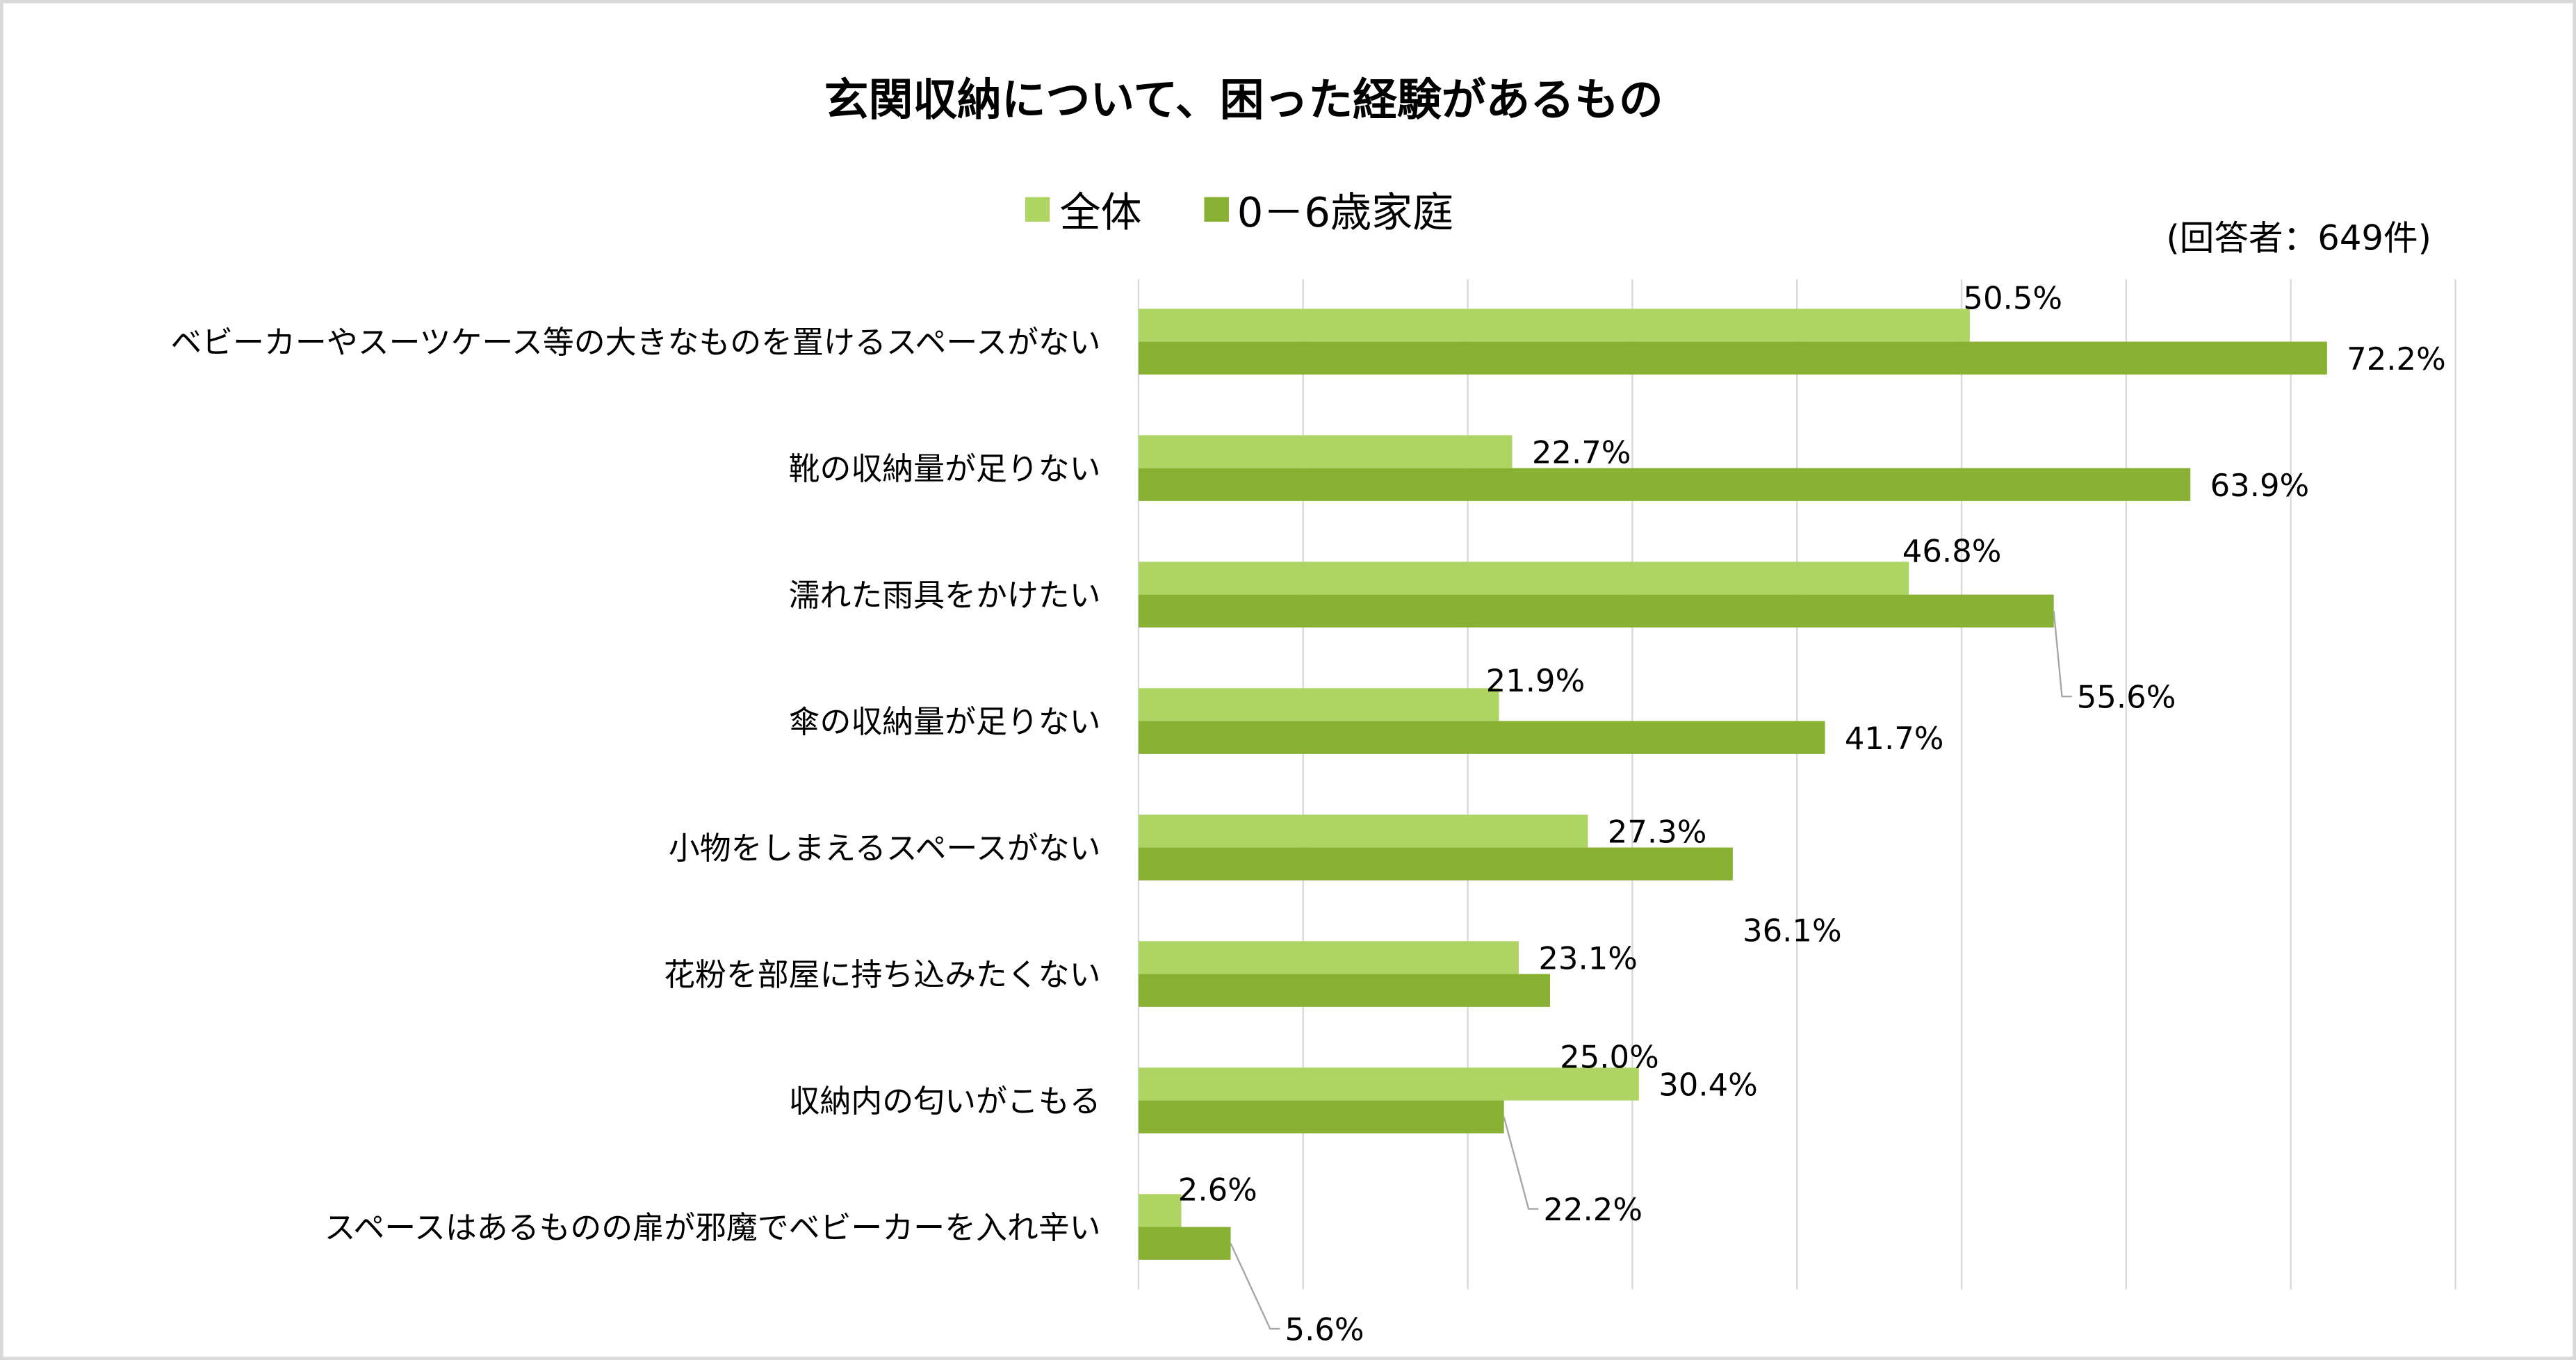 The width and height of the screenshot is (2576, 1360). Describe the element at coordinates (945, 1101) in the screenshot. I see `category-label: 収納内の匂いがこもる` at that location.